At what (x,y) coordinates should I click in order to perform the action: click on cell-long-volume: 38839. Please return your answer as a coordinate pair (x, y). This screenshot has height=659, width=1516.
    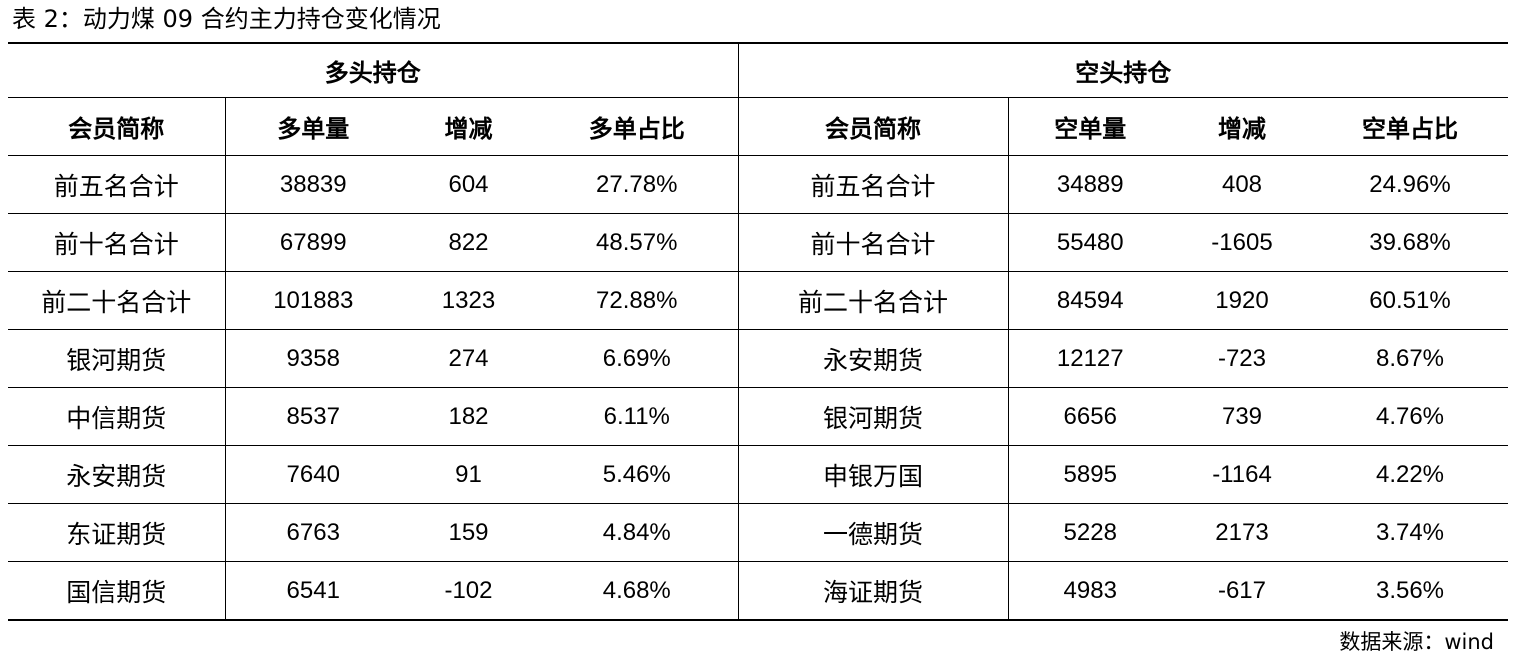
    Looking at the image, I should click on (313, 184).